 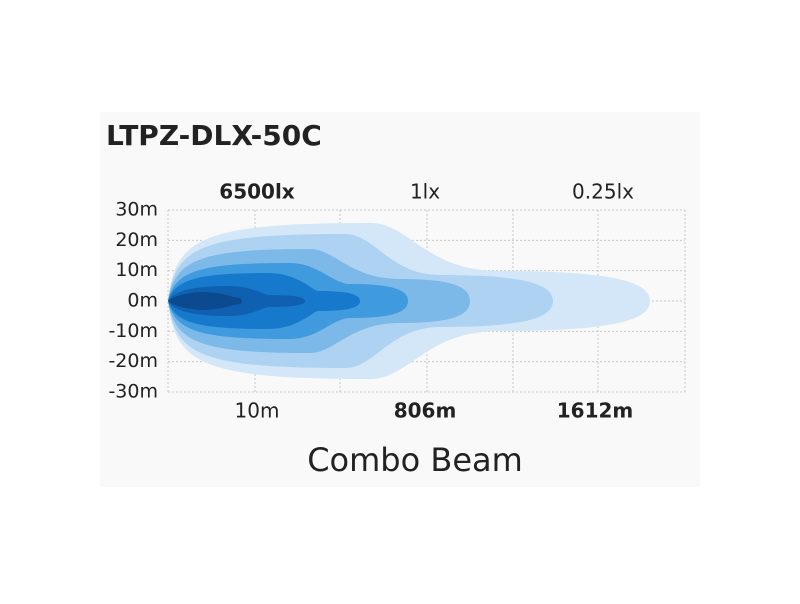 What do you see at coordinates (136, 240) in the screenshot?
I see `y-label: 20m` at bounding box center [136, 240].